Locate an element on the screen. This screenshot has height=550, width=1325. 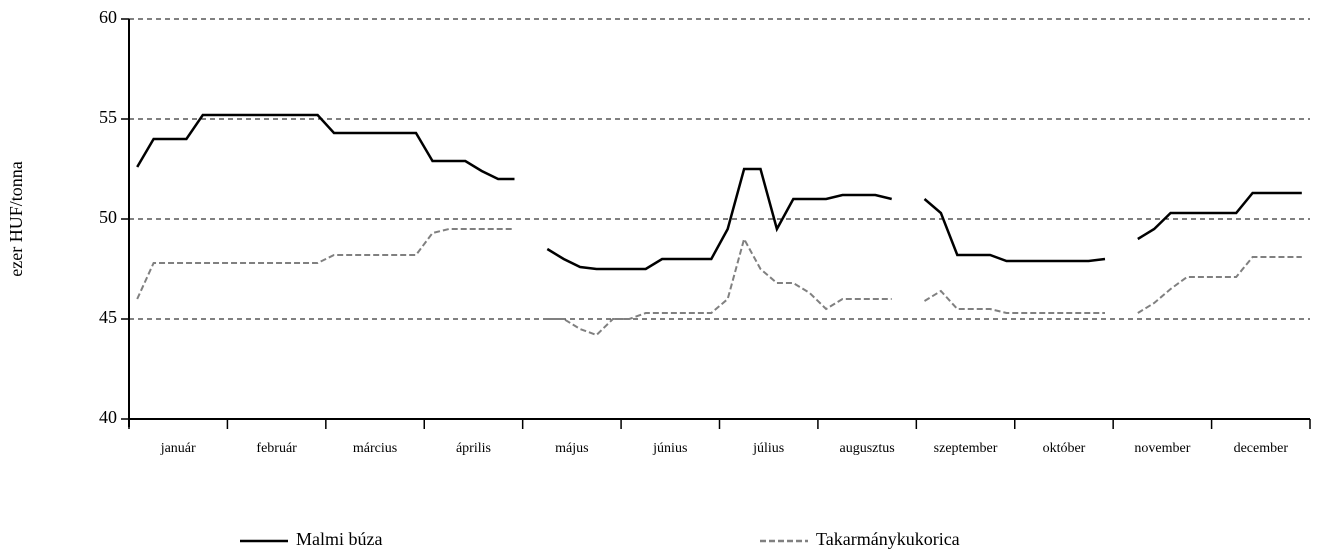
x-tick-label: december is located at coordinates (1261, 448).